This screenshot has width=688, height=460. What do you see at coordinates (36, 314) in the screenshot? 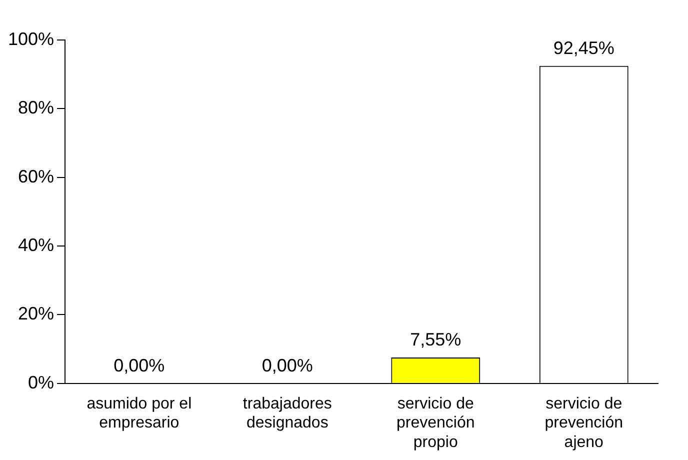
I see `y-tick-label: 20%` at bounding box center [36, 314].